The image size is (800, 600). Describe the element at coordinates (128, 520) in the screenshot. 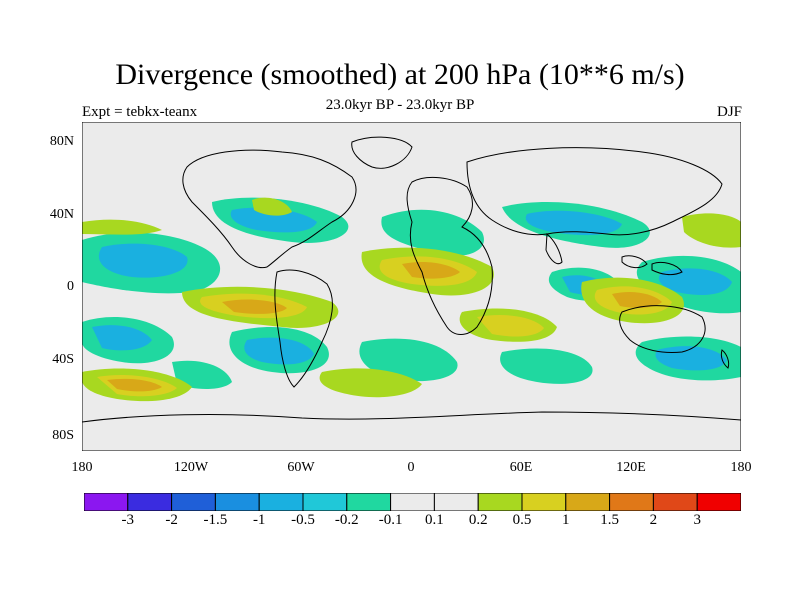

I see `colorbar-label: -3` at that location.